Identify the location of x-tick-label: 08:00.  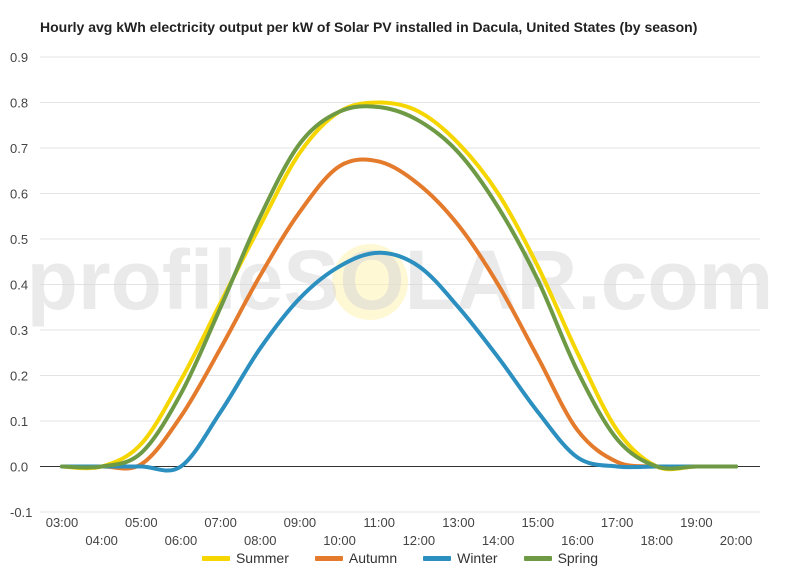
(260, 539).